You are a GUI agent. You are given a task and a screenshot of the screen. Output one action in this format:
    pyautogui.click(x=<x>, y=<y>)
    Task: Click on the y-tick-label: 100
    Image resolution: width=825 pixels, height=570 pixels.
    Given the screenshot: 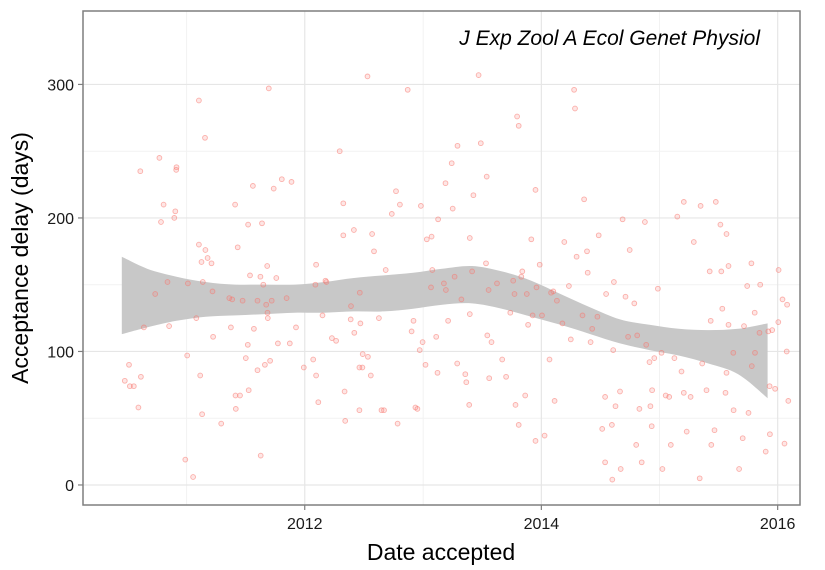 What is the action you would take?
    pyautogui.click(x=60, y=352)
    